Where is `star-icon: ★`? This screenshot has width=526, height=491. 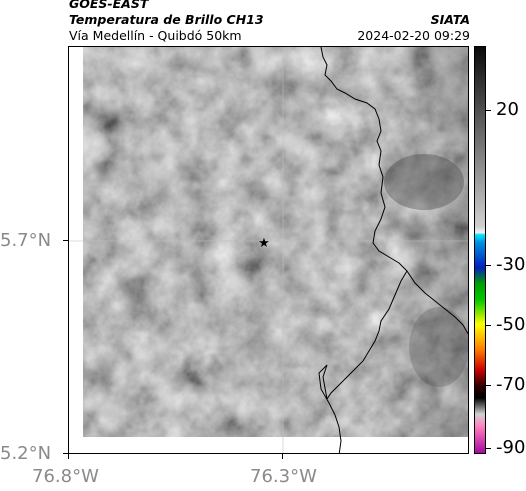
star-icon: ★ is located at coordinates (264, 243).